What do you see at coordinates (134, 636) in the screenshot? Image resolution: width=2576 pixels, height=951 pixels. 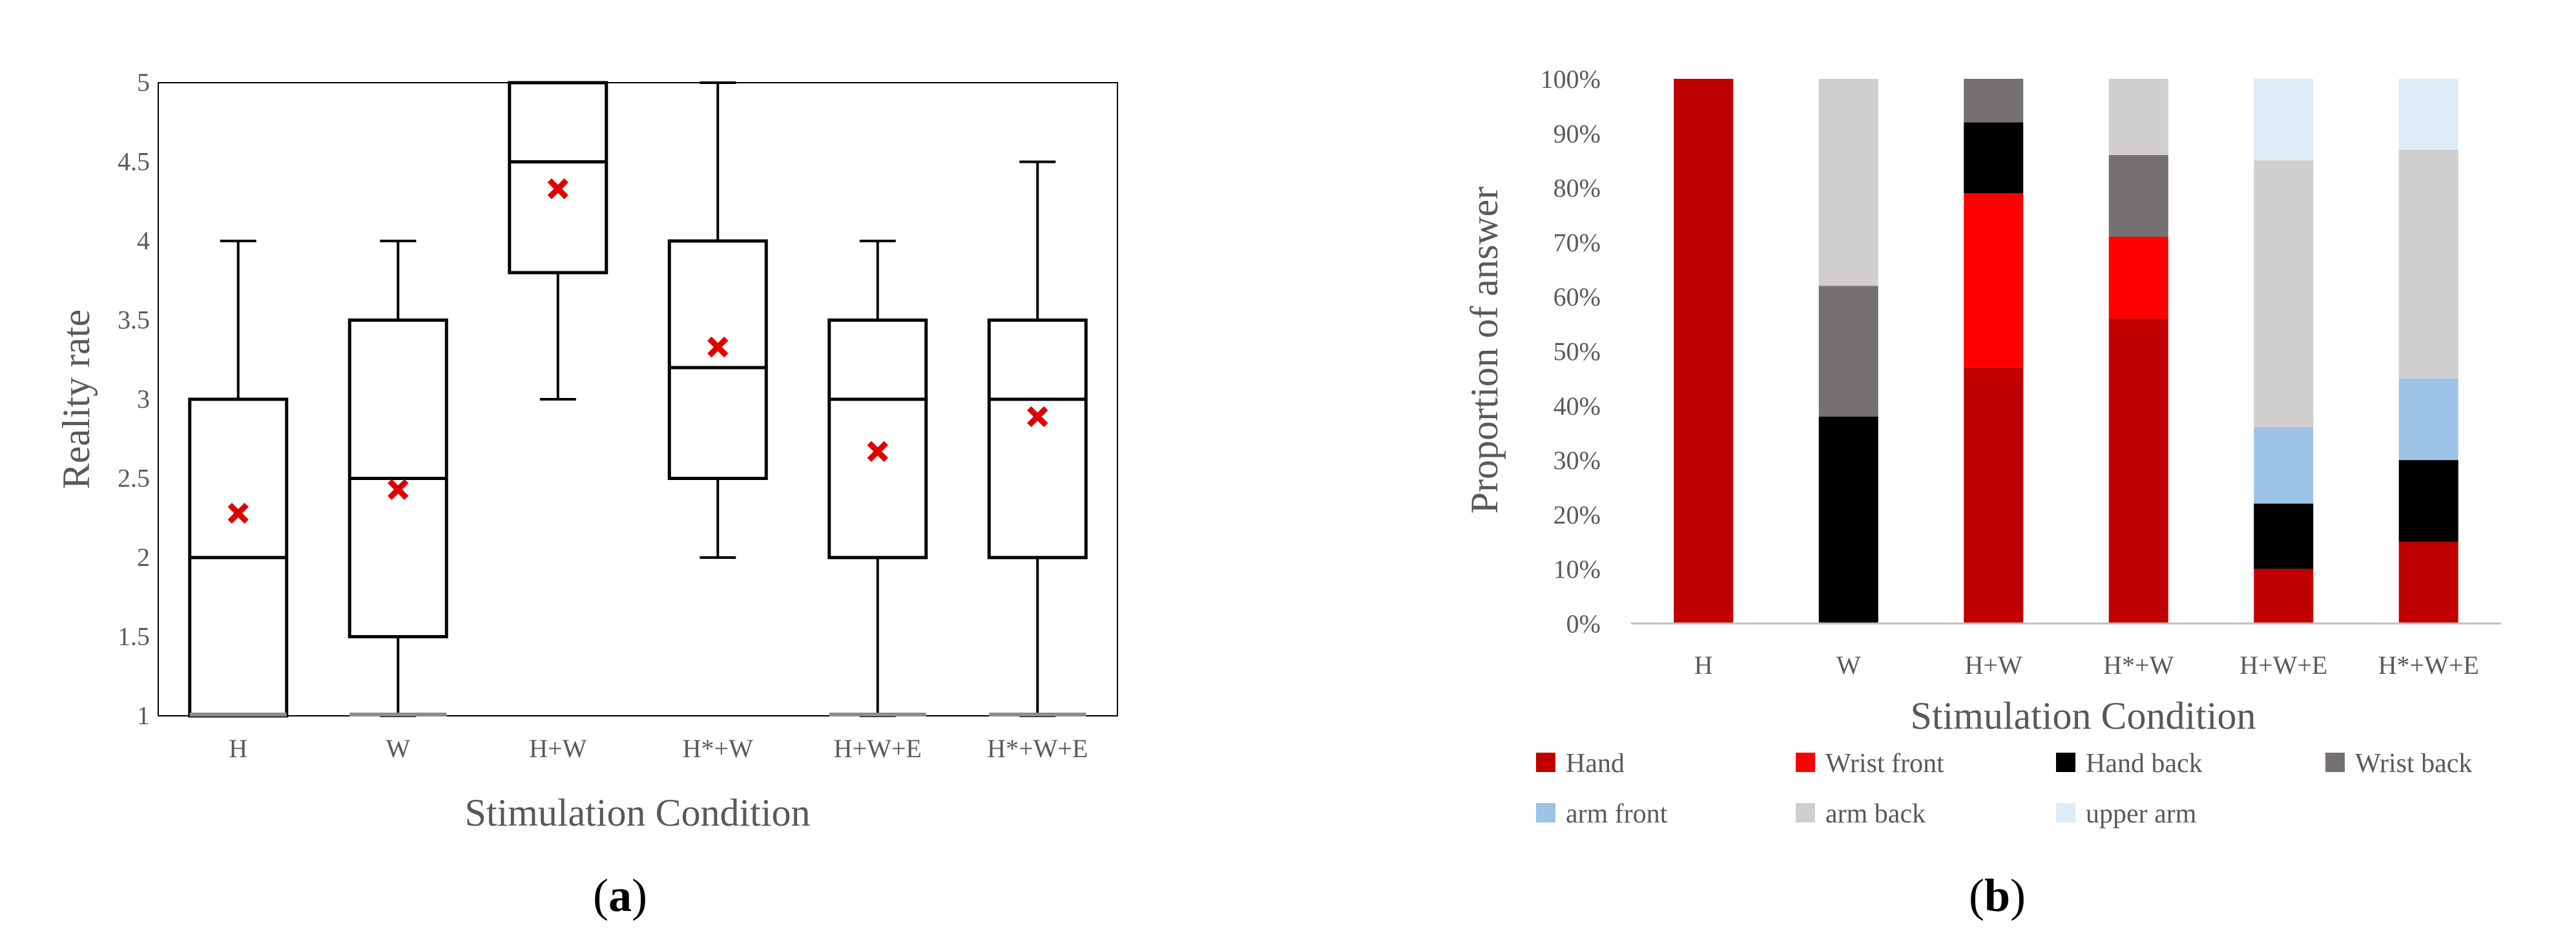 I see `y-tick-label: 1.5` at bounding box center [134, 636].